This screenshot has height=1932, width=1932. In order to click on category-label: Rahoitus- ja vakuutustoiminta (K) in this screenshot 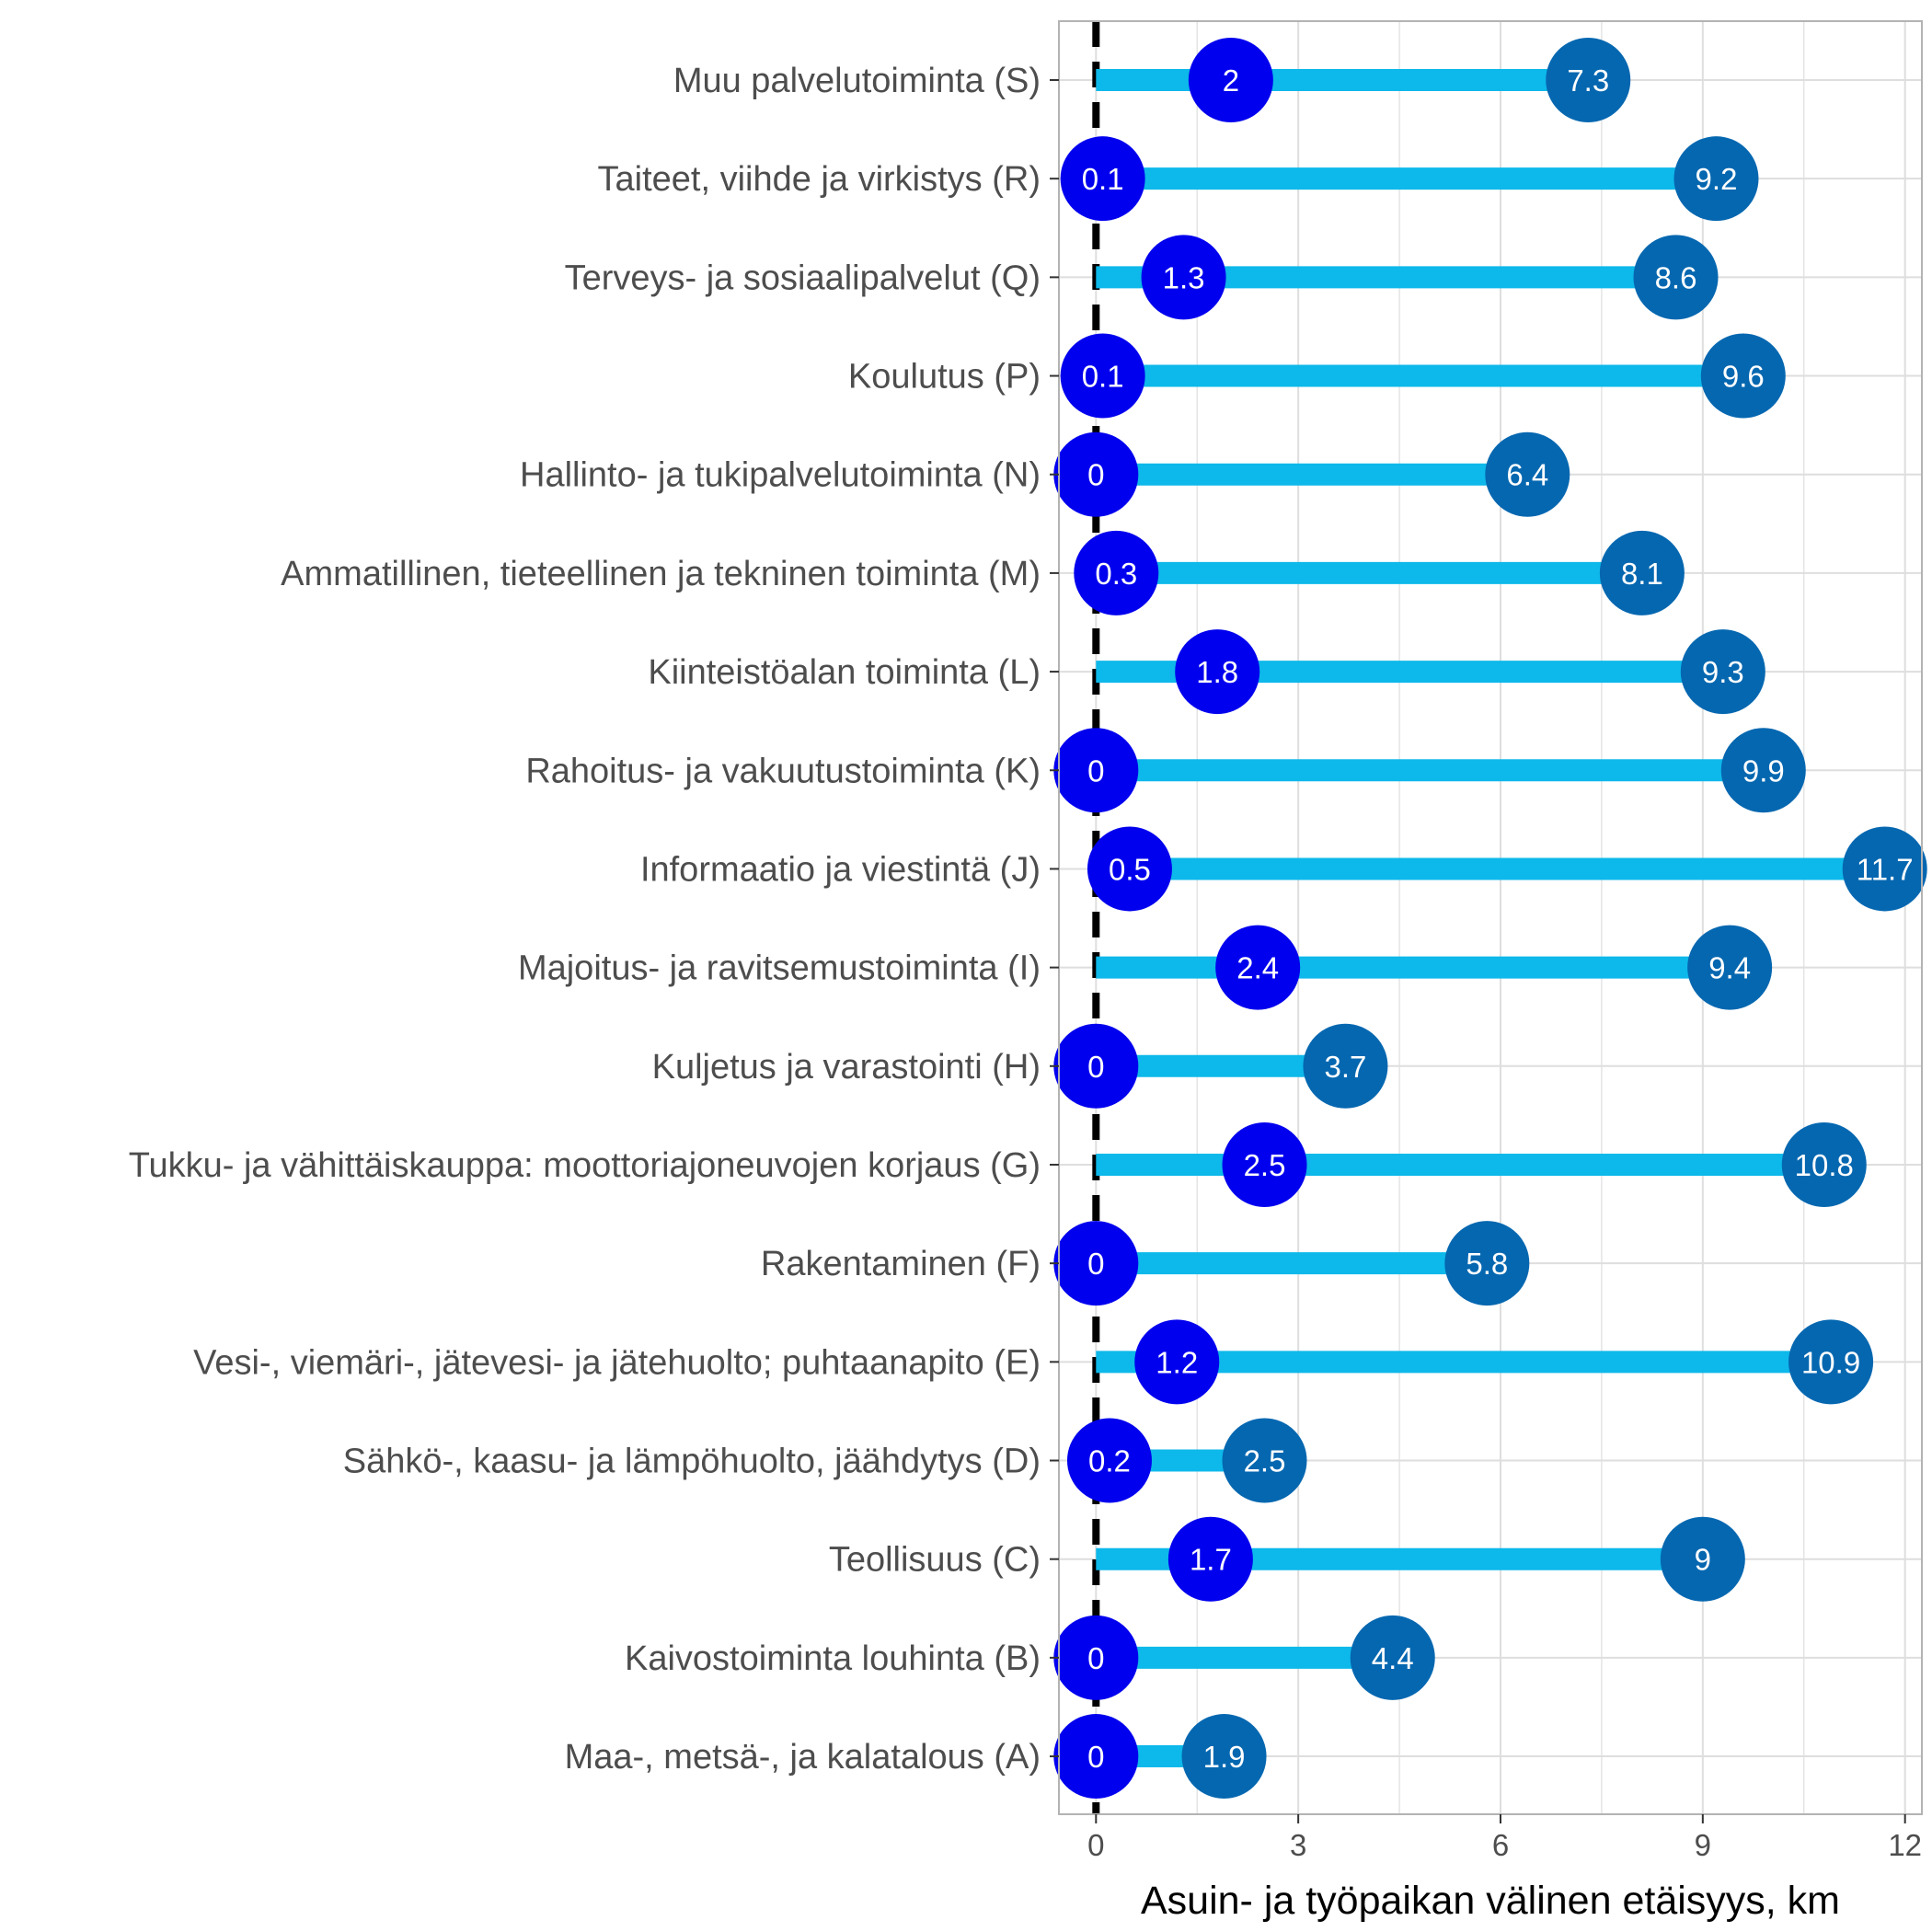, I will do `click(783, 771)`.